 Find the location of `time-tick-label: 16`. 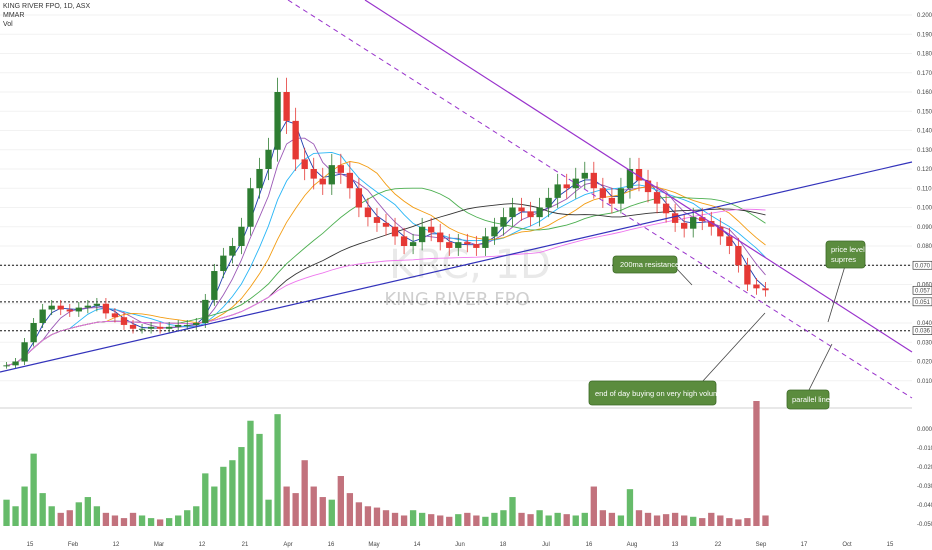

time-tick-label: 16 is located at coordinates (331, 545).